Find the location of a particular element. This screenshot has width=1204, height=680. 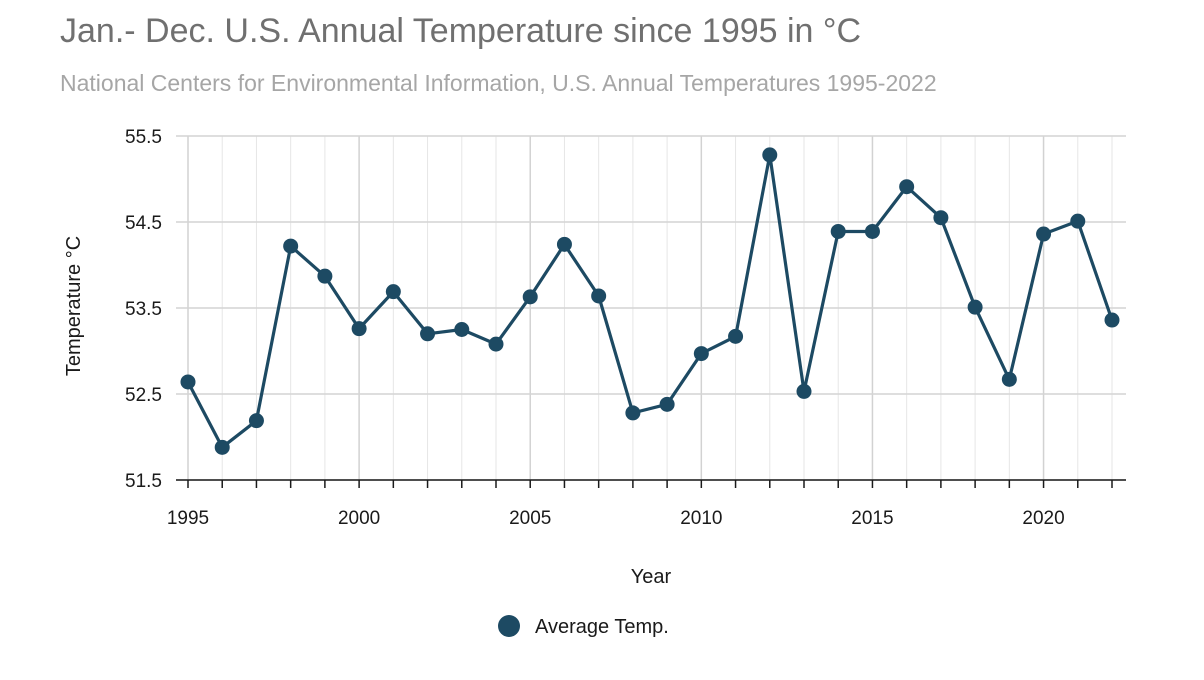

data-point-2010 is located at coordinates (701, 354).